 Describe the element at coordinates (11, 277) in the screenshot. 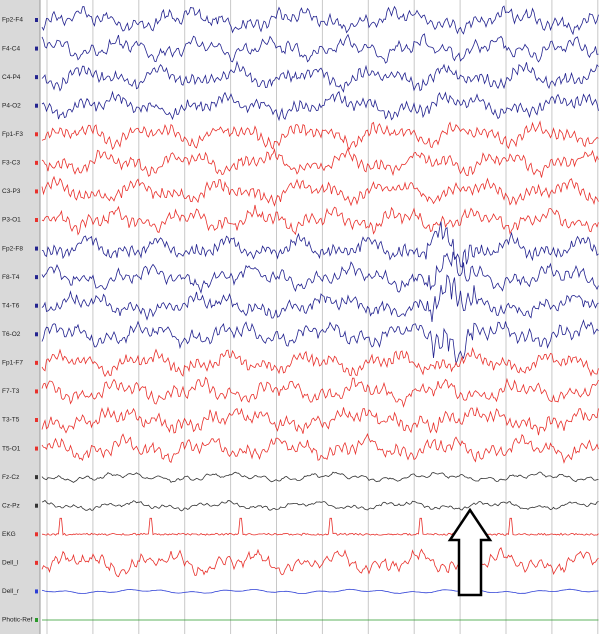

I see `channel-label: F8-T4` at that location.